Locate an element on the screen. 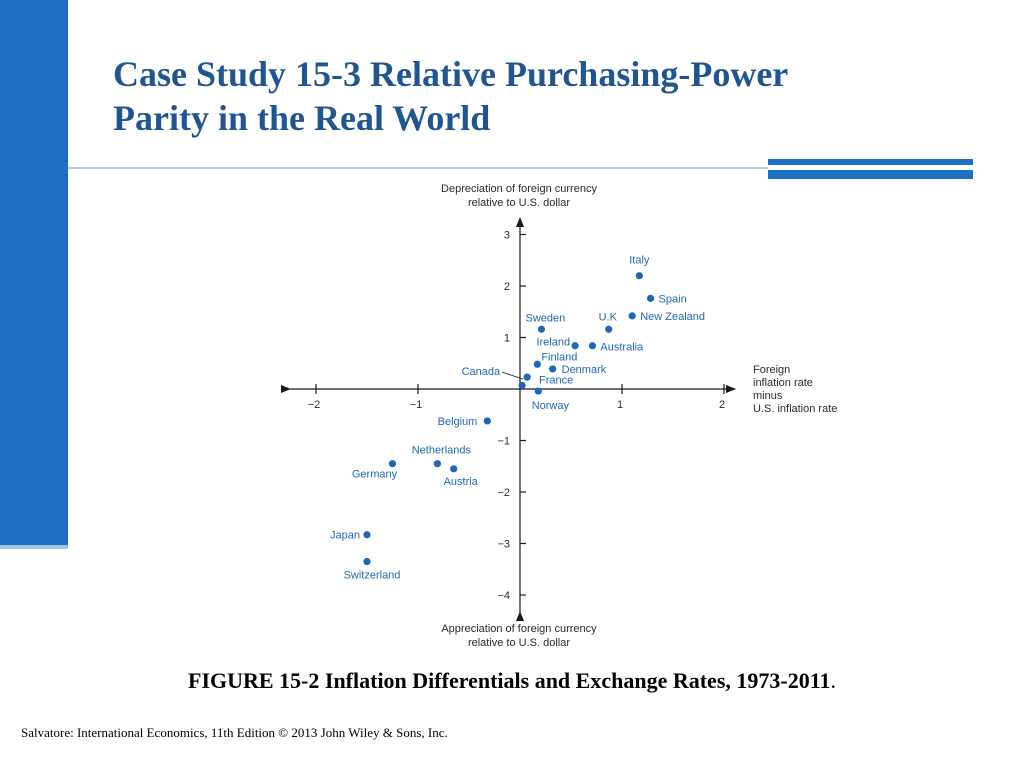  data-point-label: Sweden is located at coordinates (546, 318).